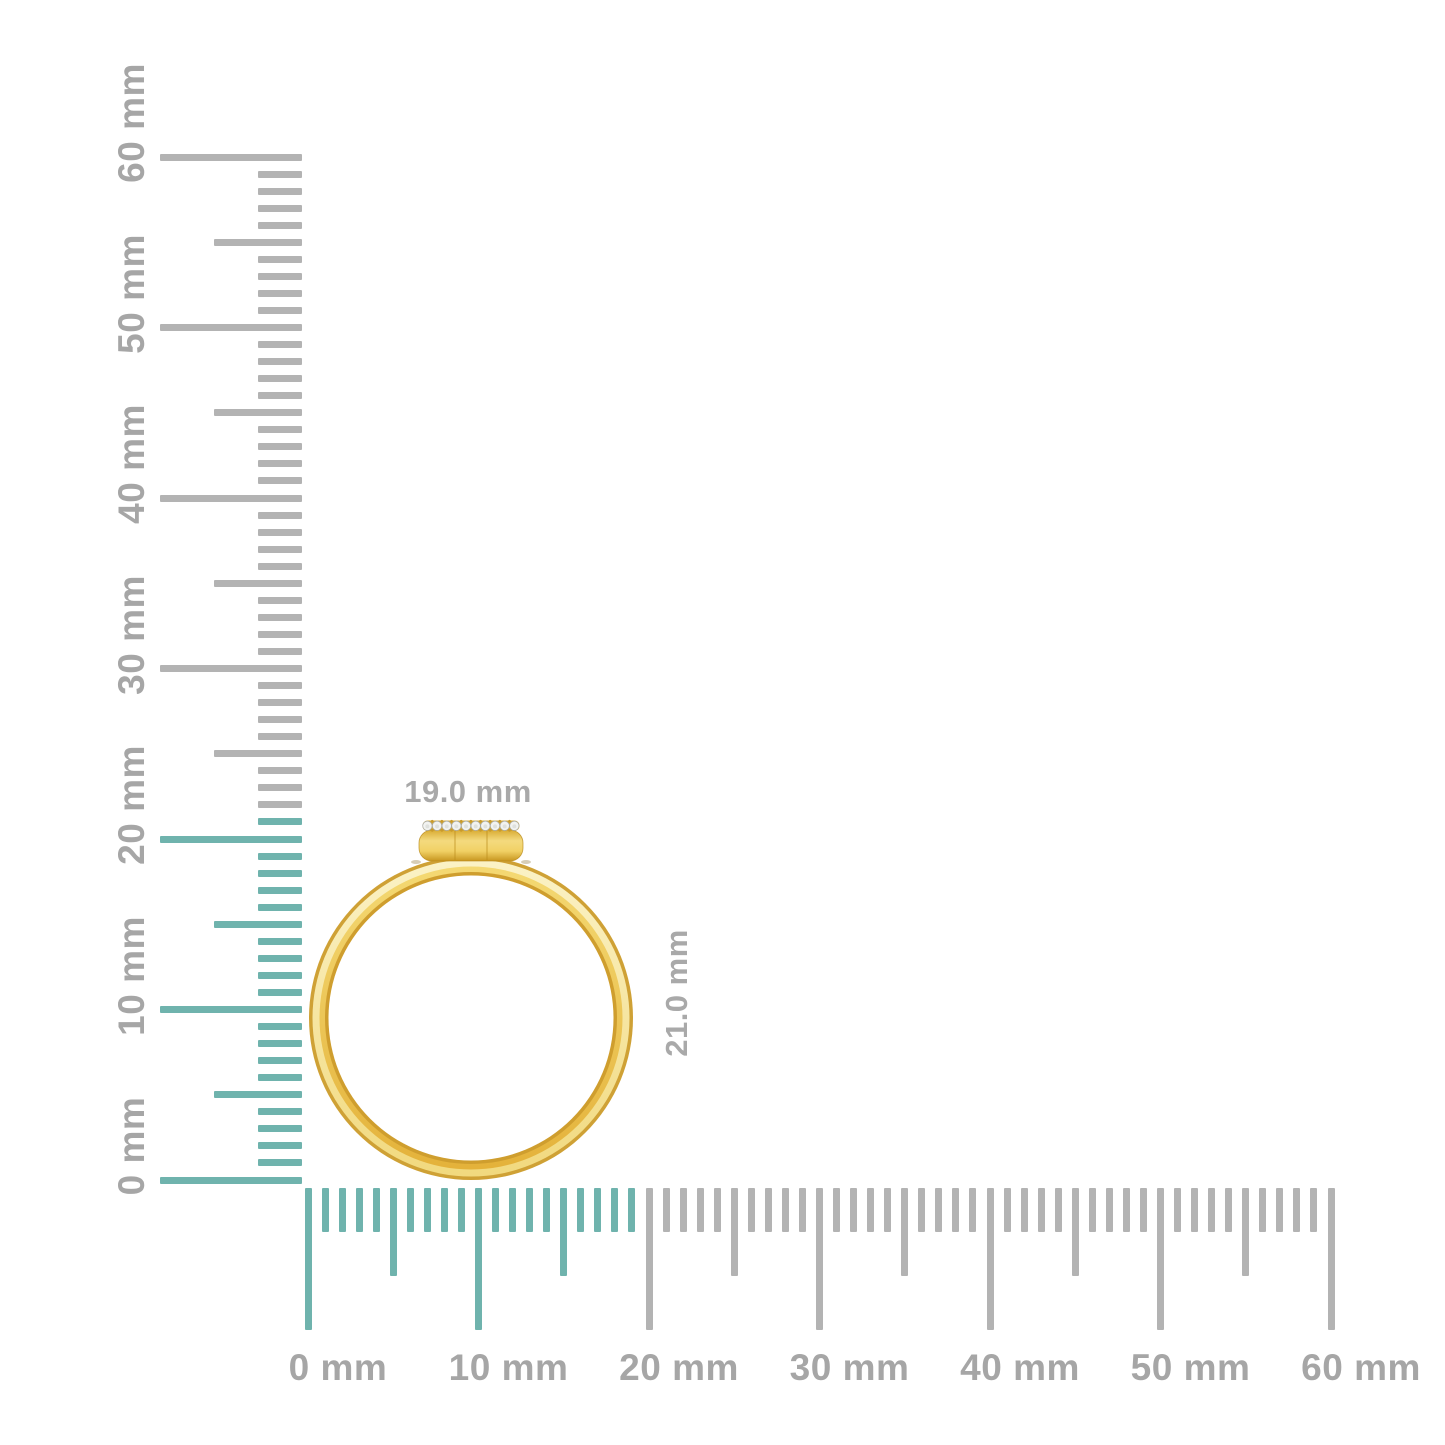 The height and width of the screenshot is (1445, 1445). I want to click on vertical-ruler-label: 50 mm, so click(131, 293).